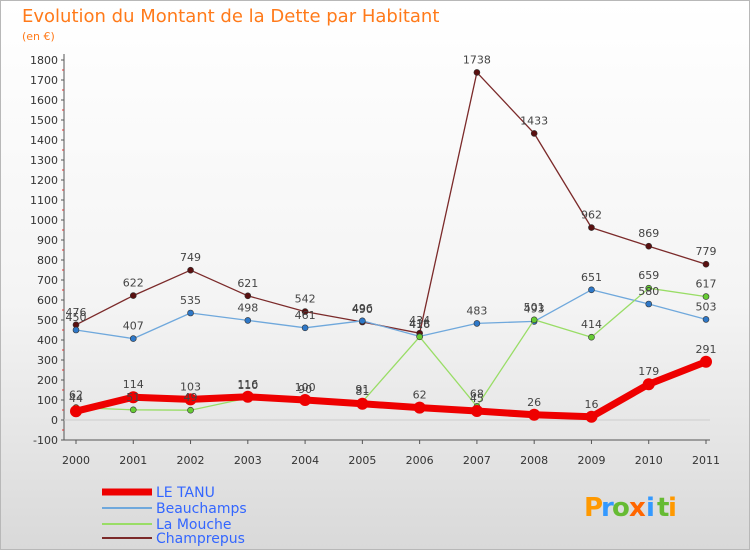  I want to click on series-line-beauchamps, so click(391, 314).